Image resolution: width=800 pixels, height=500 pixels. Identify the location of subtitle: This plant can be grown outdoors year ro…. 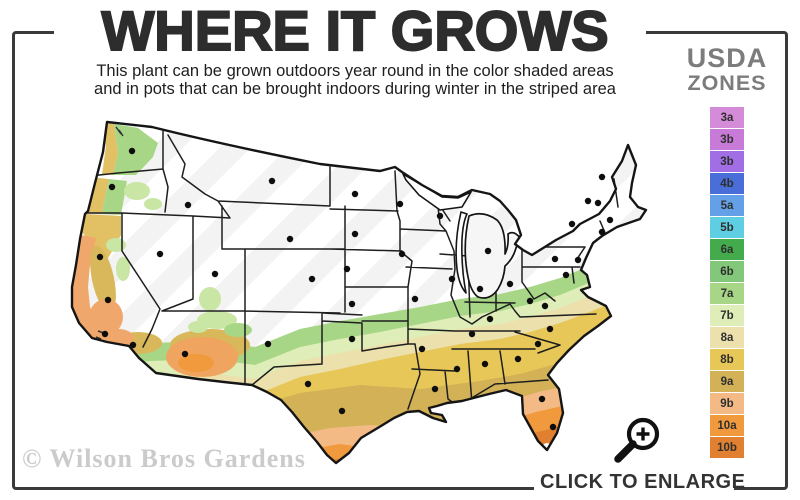
(355, 80).